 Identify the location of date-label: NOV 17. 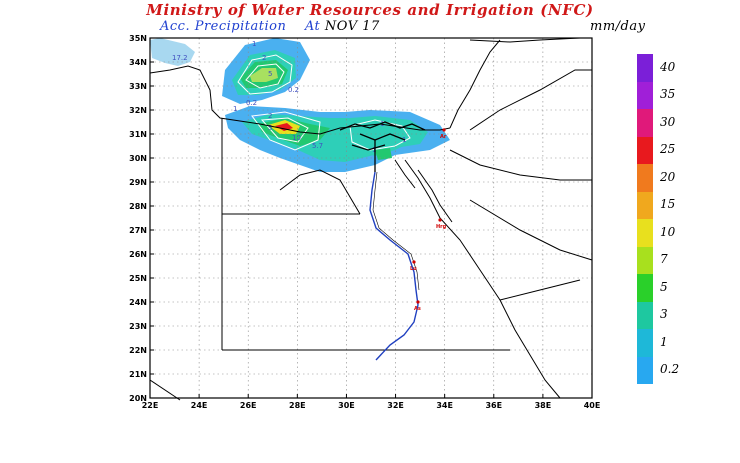
(352, 26).